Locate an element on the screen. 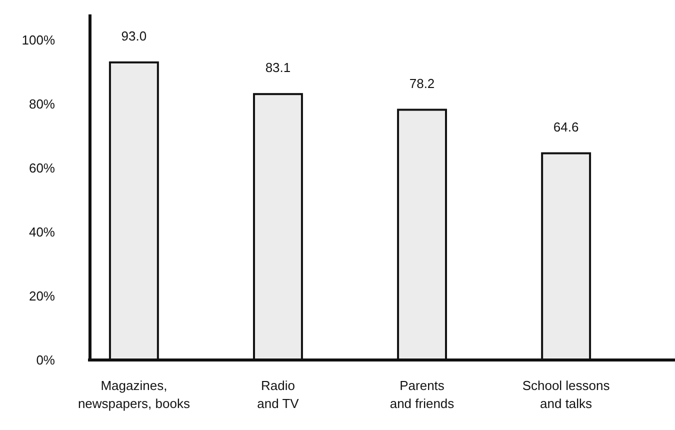 This screenshot has width=675, height=430. y-tick-label: 40% is located at coordinates (42, 232).